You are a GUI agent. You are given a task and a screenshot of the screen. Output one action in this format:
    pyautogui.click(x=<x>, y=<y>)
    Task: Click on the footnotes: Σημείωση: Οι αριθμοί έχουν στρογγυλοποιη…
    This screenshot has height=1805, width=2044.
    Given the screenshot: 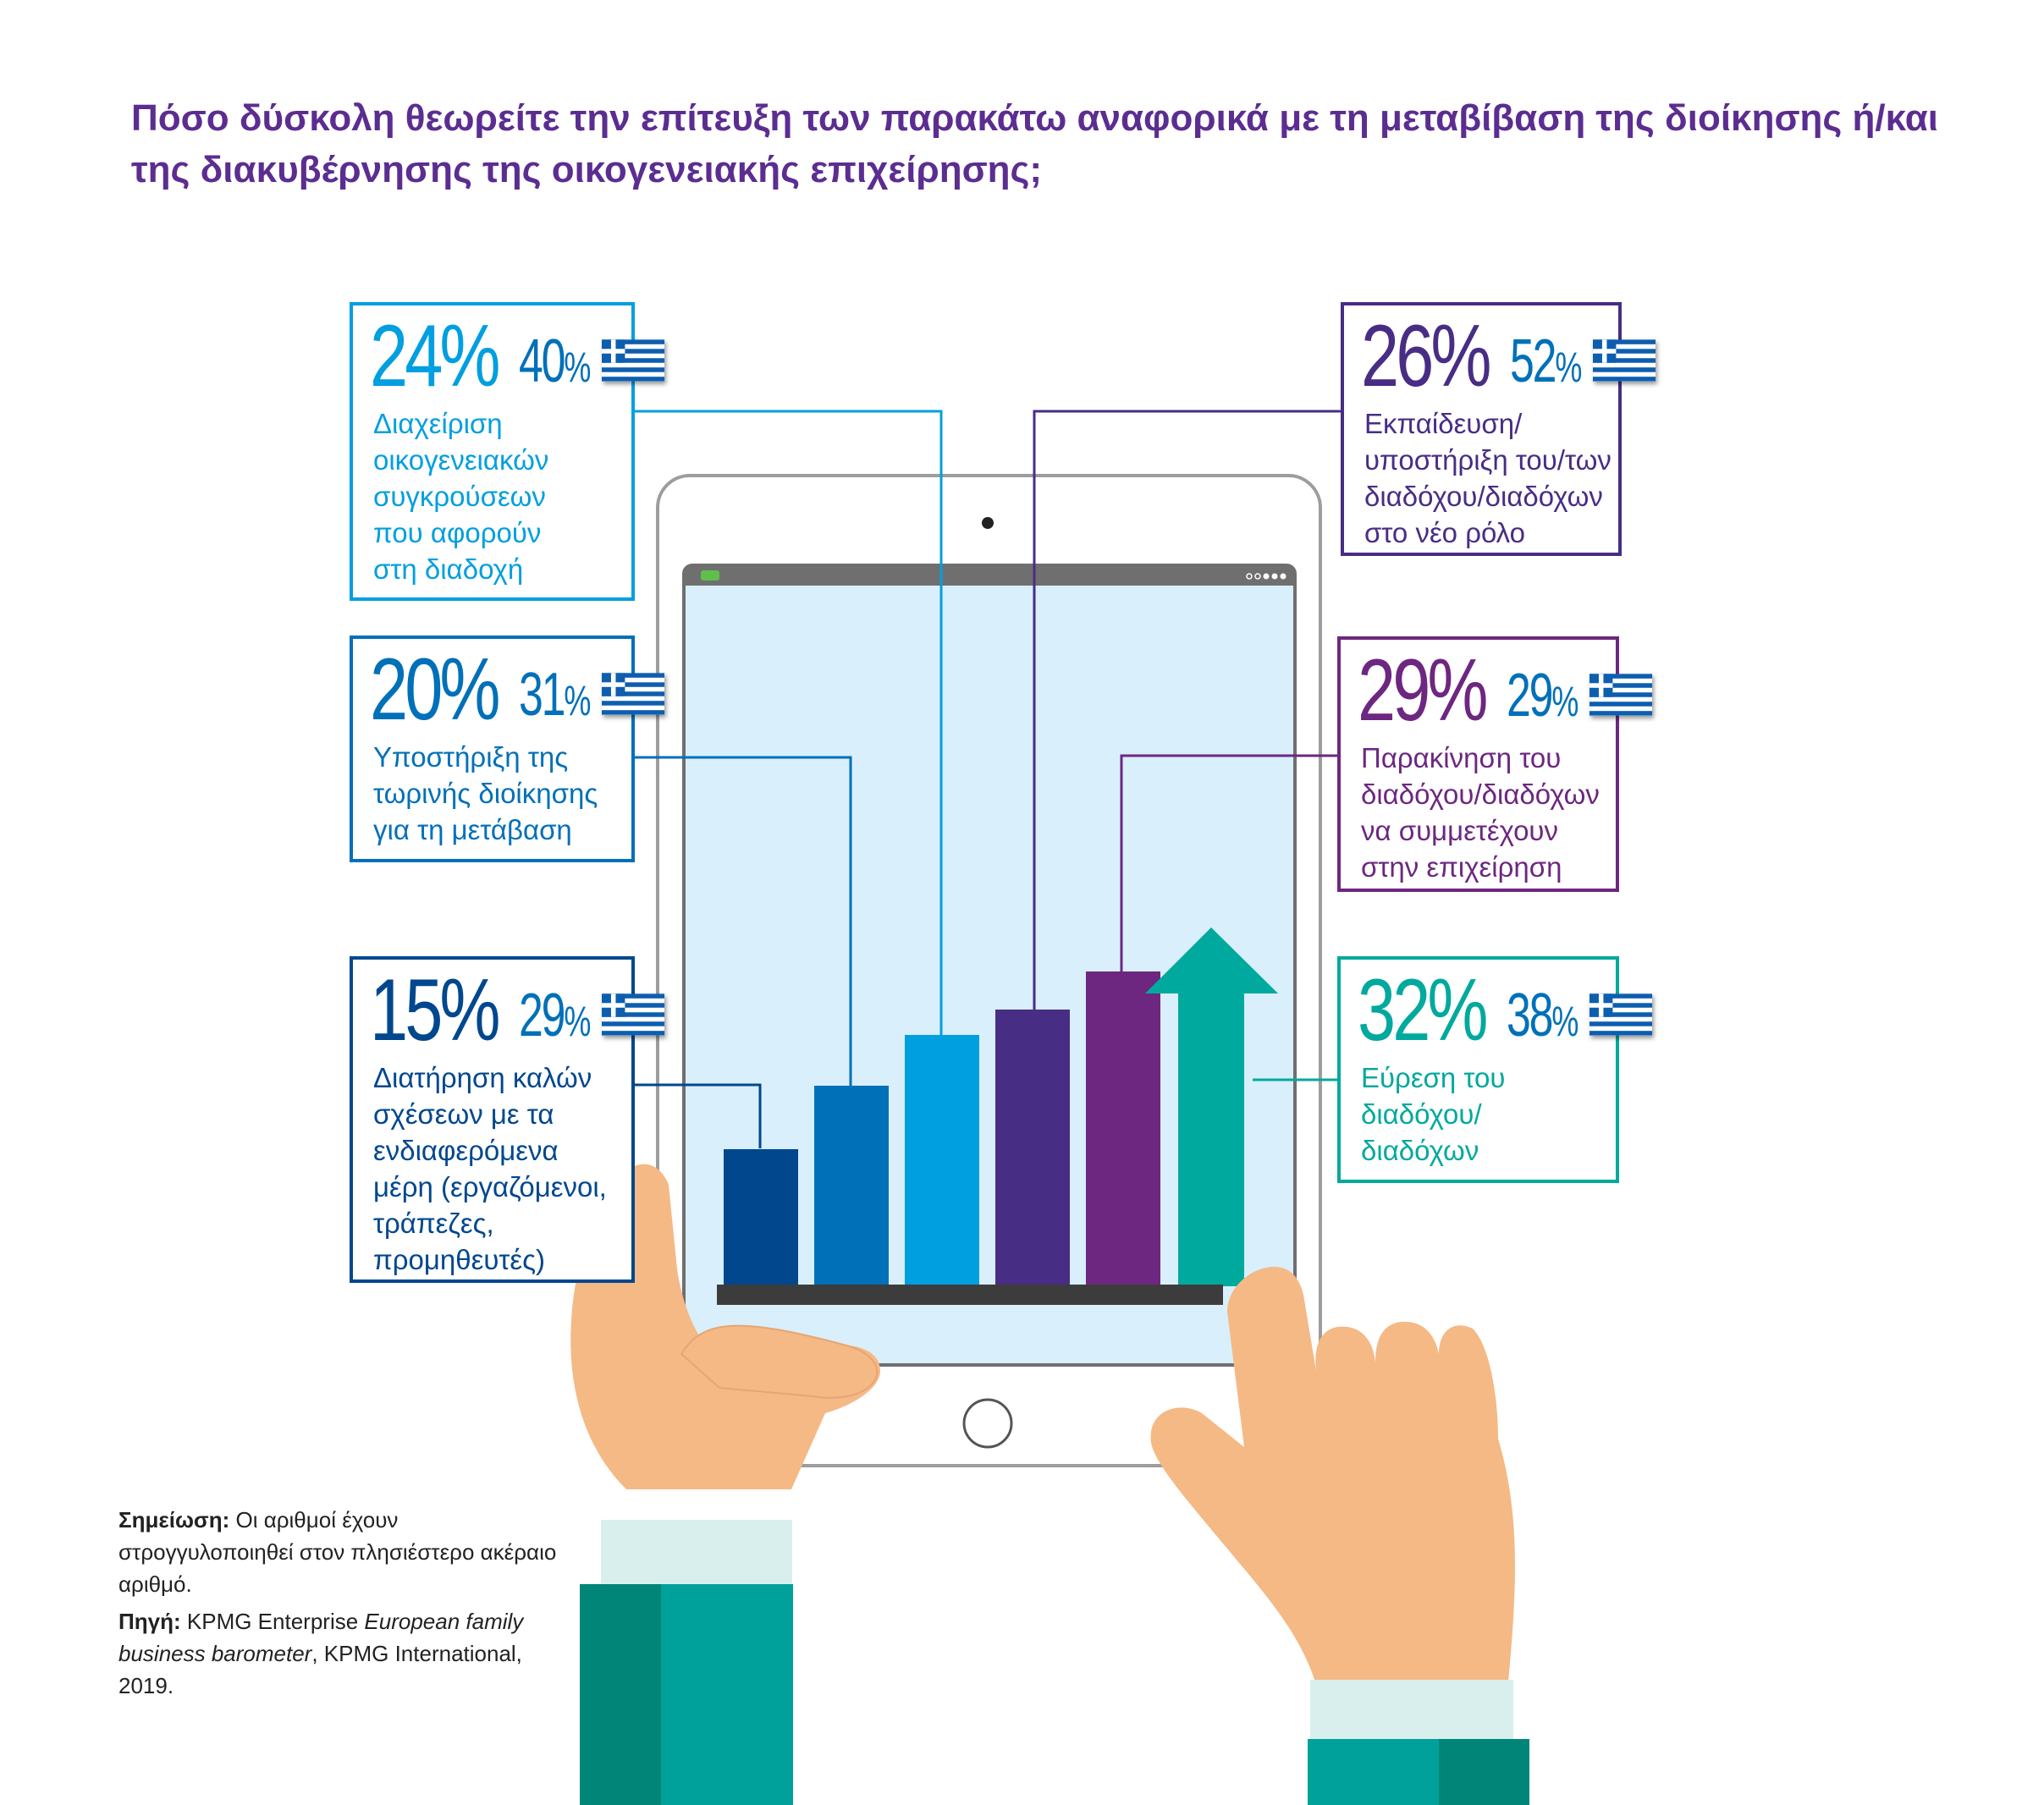 What is the action you would take?
    pyautogui.click(x=338, y=1605)
    